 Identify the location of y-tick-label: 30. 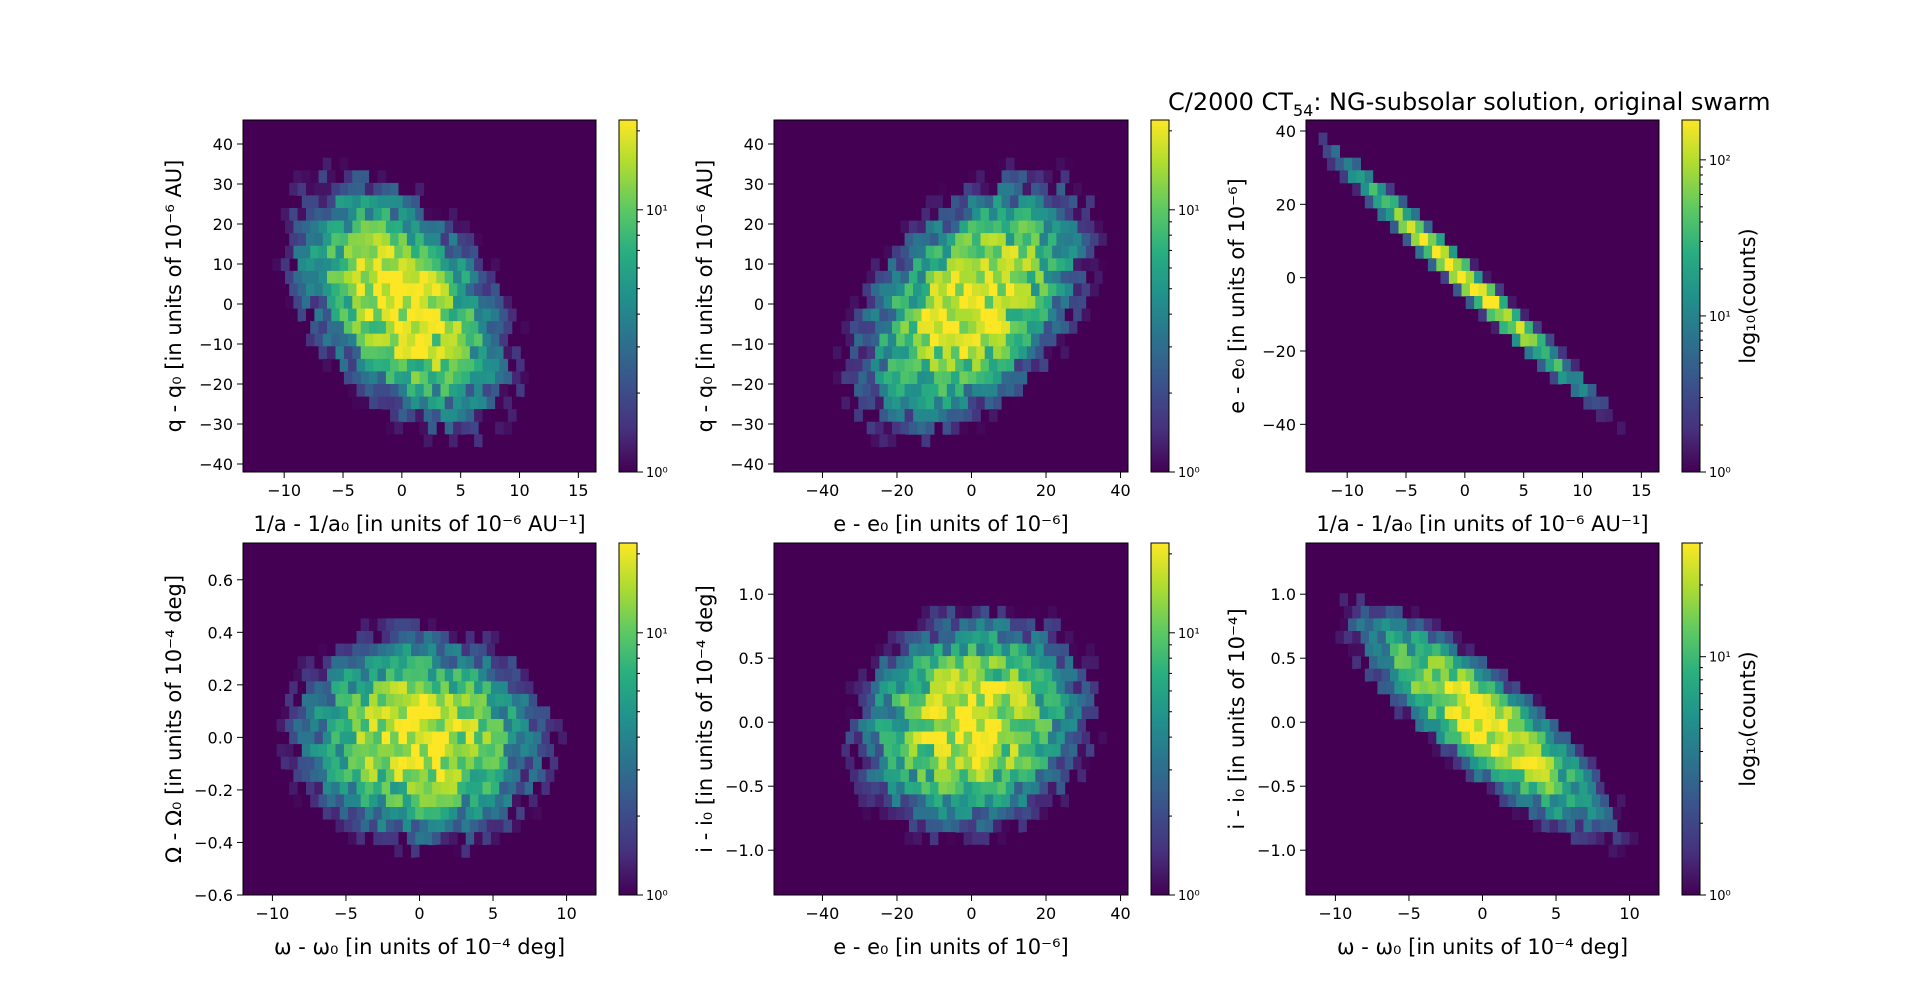
(223, 184).